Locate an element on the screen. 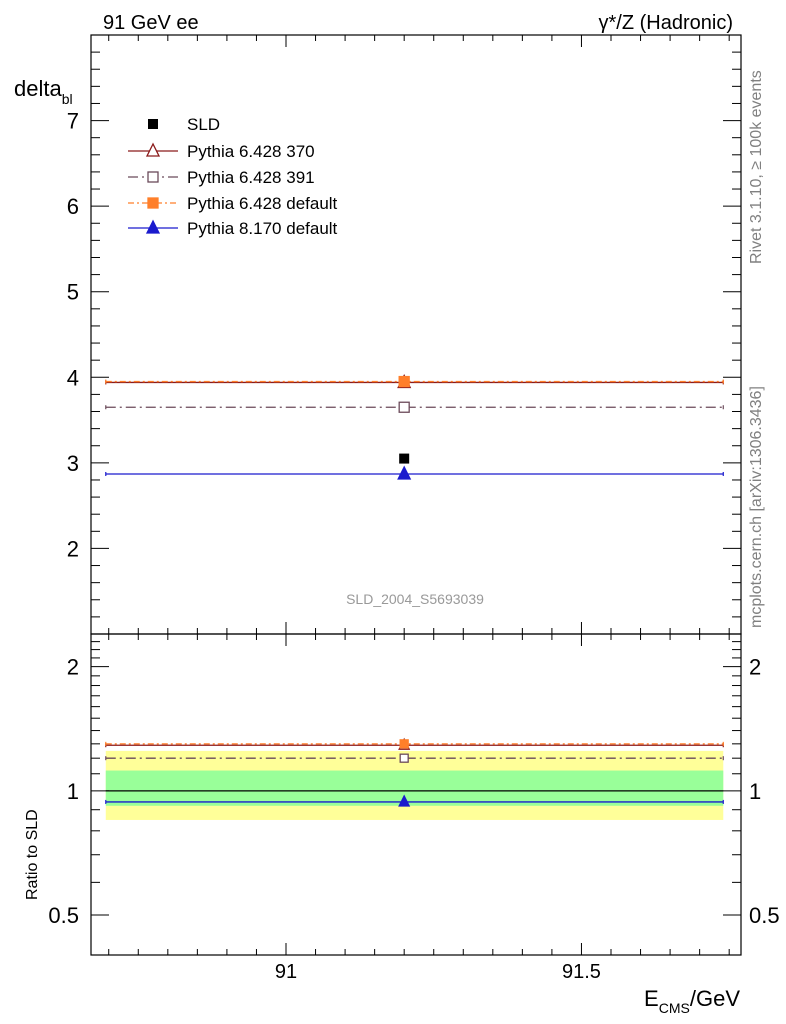  ratio-ylabel: Ratio to SLD is located at coordinates (32, 854).